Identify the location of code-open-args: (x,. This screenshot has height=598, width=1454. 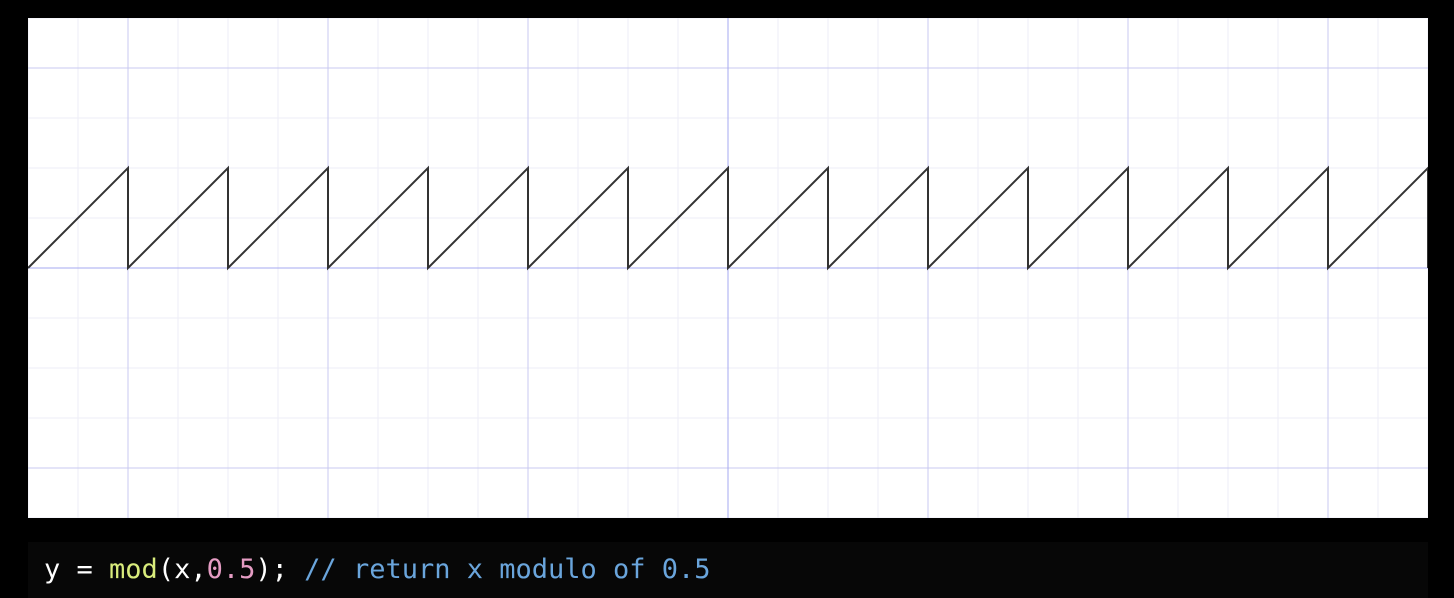
(182, 569).